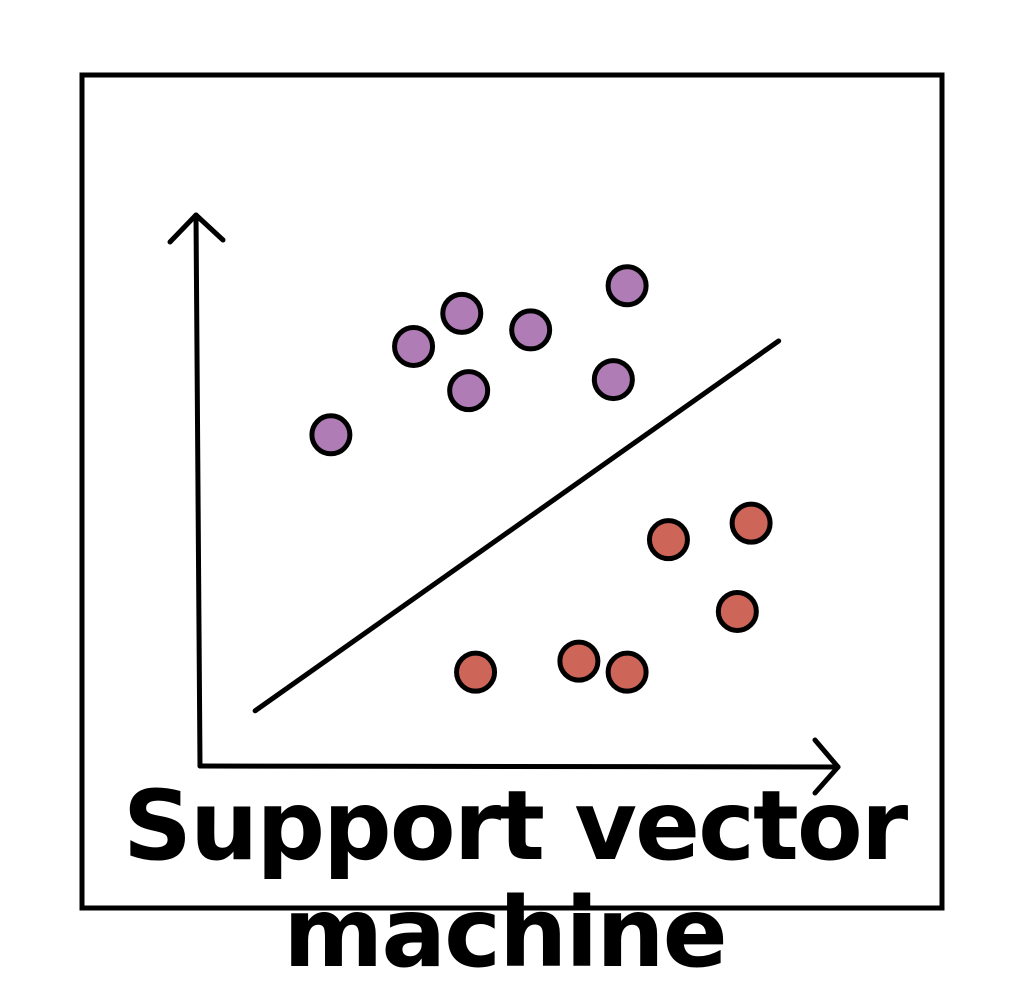 The width and height of the screenshot is (1013, 1000). What do you see at coordinates (515, 826) in the screenshot?
I see `caption-line-1: Support vector` at bounding box center [515, 826].